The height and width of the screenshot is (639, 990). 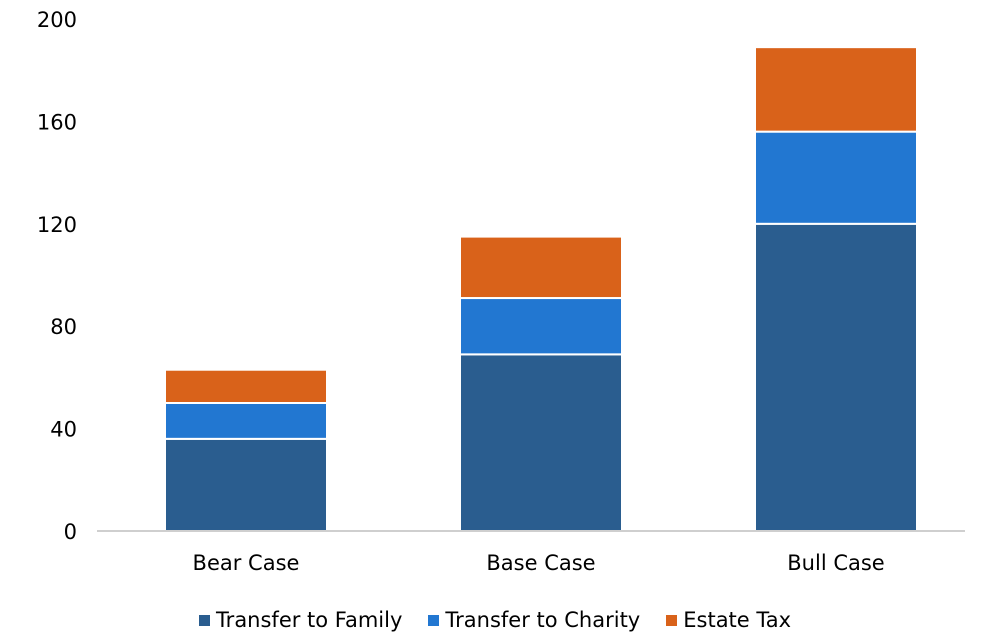 What do you see at coordinates (737, 620) in the screenshot?
I see `legend-label-estate-tax: Estate Tax` at bounding box center [737, 620].